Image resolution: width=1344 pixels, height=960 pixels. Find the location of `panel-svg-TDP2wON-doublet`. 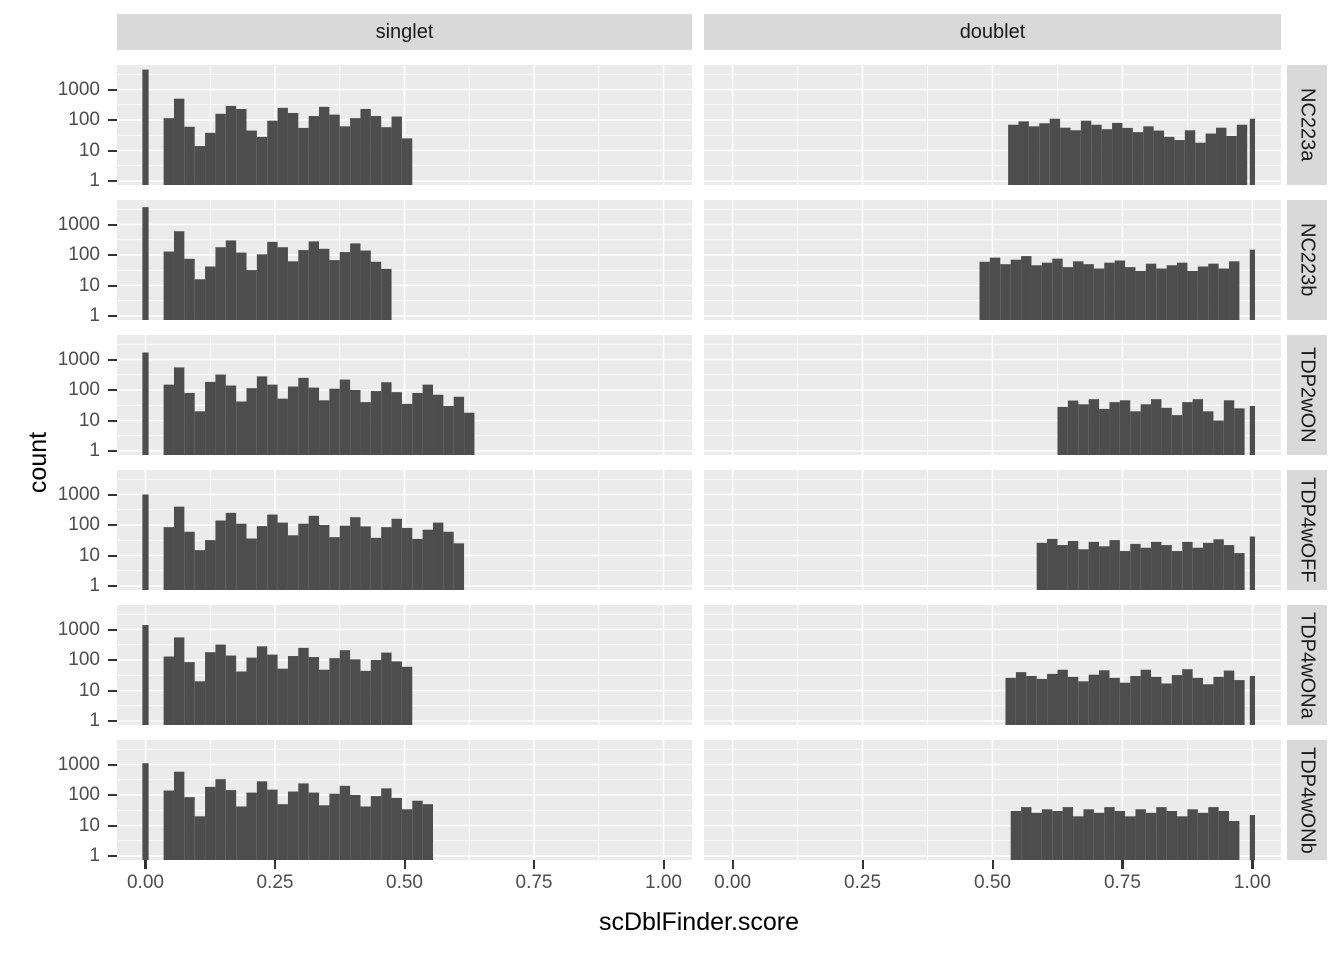

panel-svg-TDP2wON-doublet is located at coordinates (992, 395).